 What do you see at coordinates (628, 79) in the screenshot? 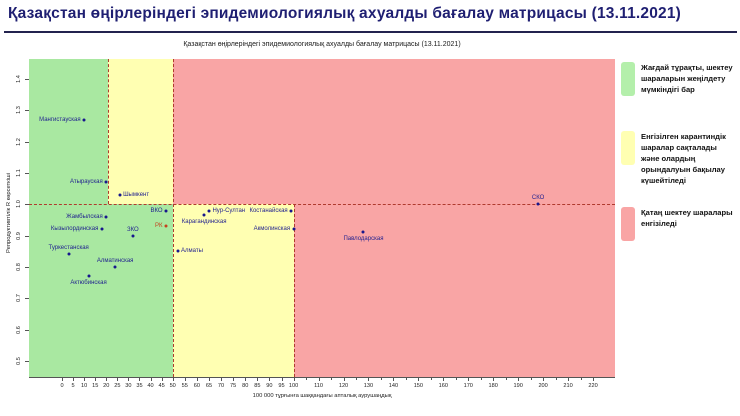
I see `legend-swatch-green` at bounding box center [628, 79].